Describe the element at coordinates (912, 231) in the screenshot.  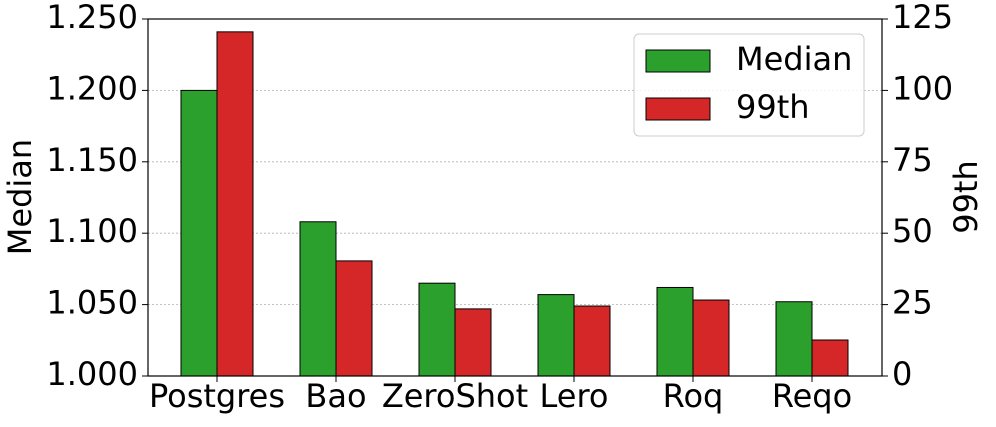
I see `y2-tick-label: 50` at that location.